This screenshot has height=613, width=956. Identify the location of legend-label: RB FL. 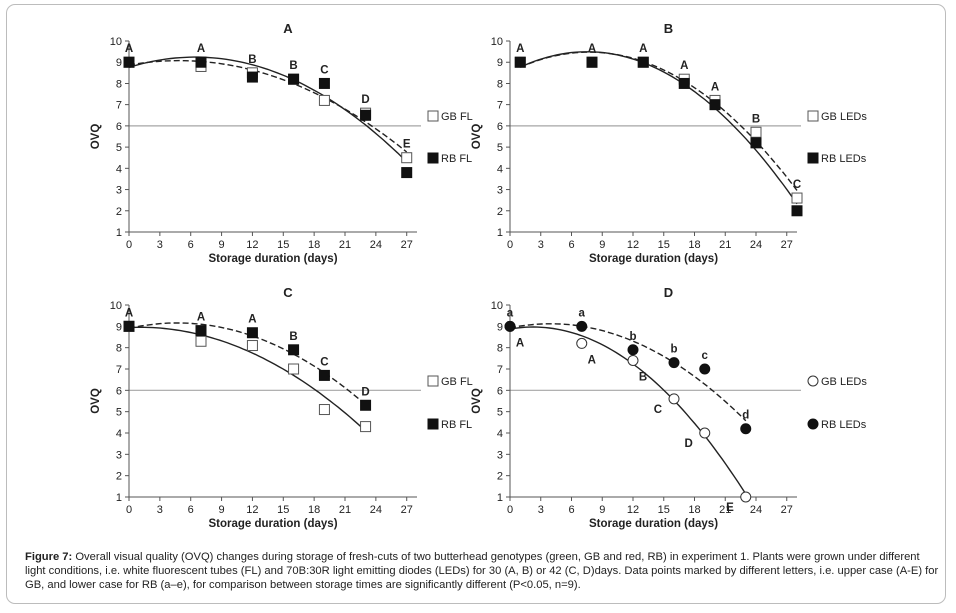
(456, 425).